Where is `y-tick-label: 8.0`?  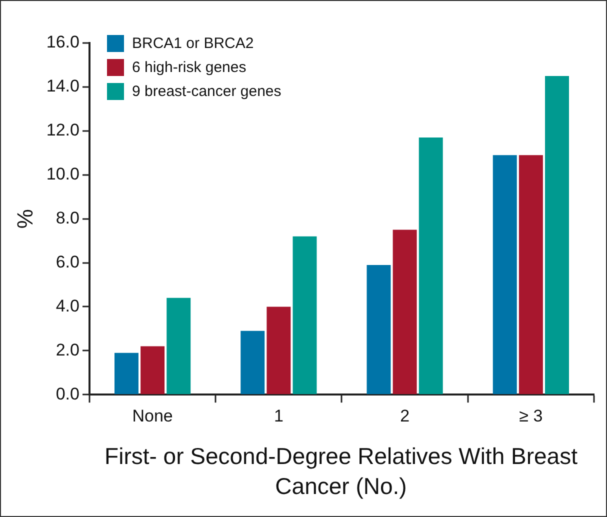
y-tick-label: 8.0 is located at coordinates (68, 218).